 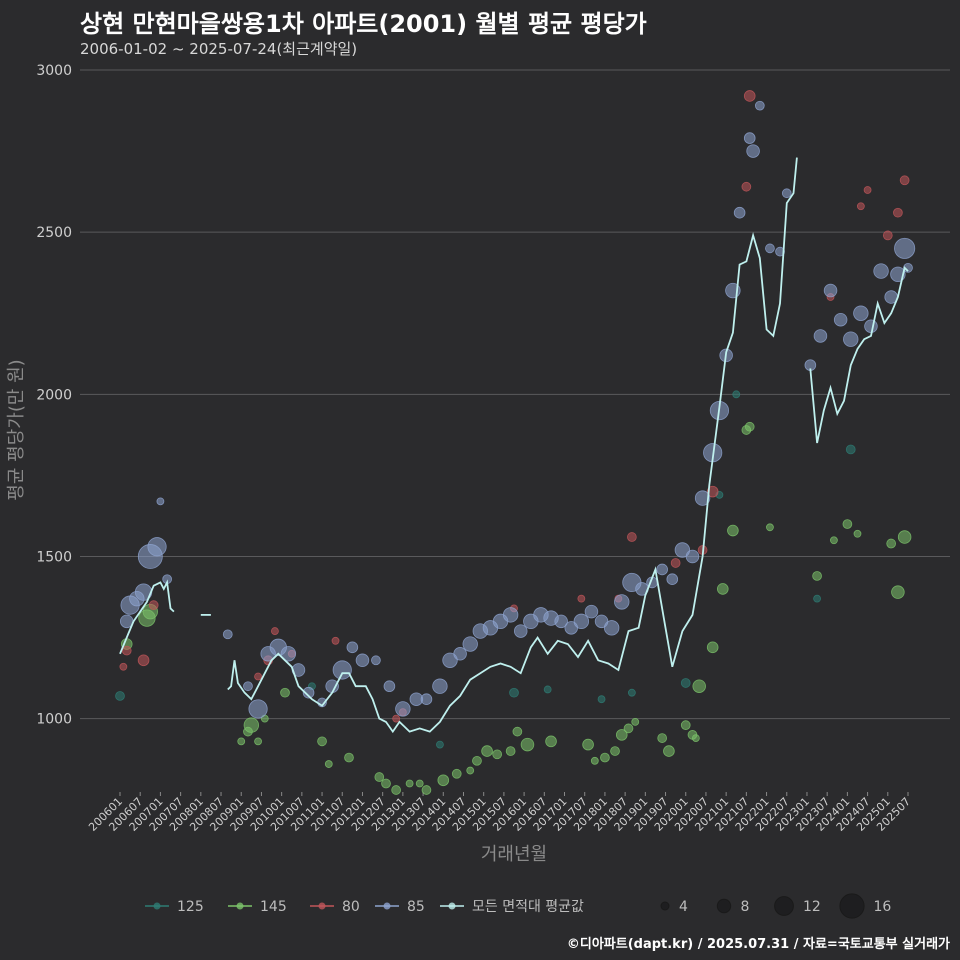 What do you see at coordinates (883, 907) in the screenshot?
I see `size-legend-label: 16` at bounding box center [883, 907].